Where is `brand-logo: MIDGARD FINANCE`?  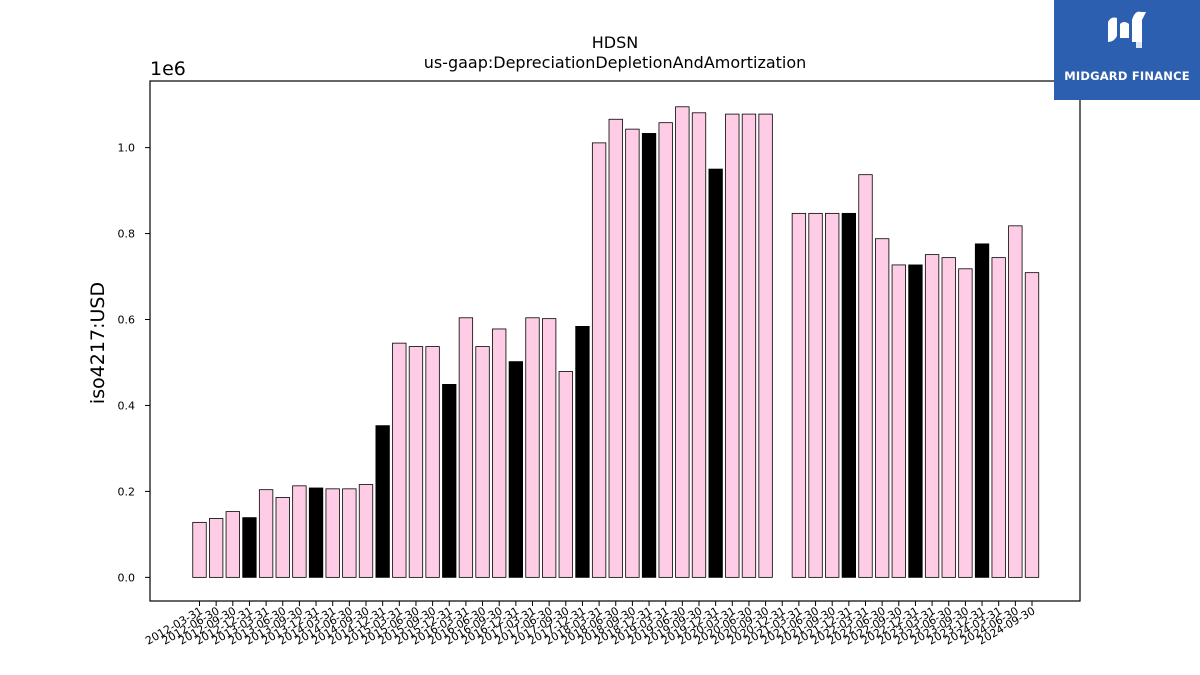
brand-logo: MIDGARD FINANCE is located at coordinates (1127, 50).